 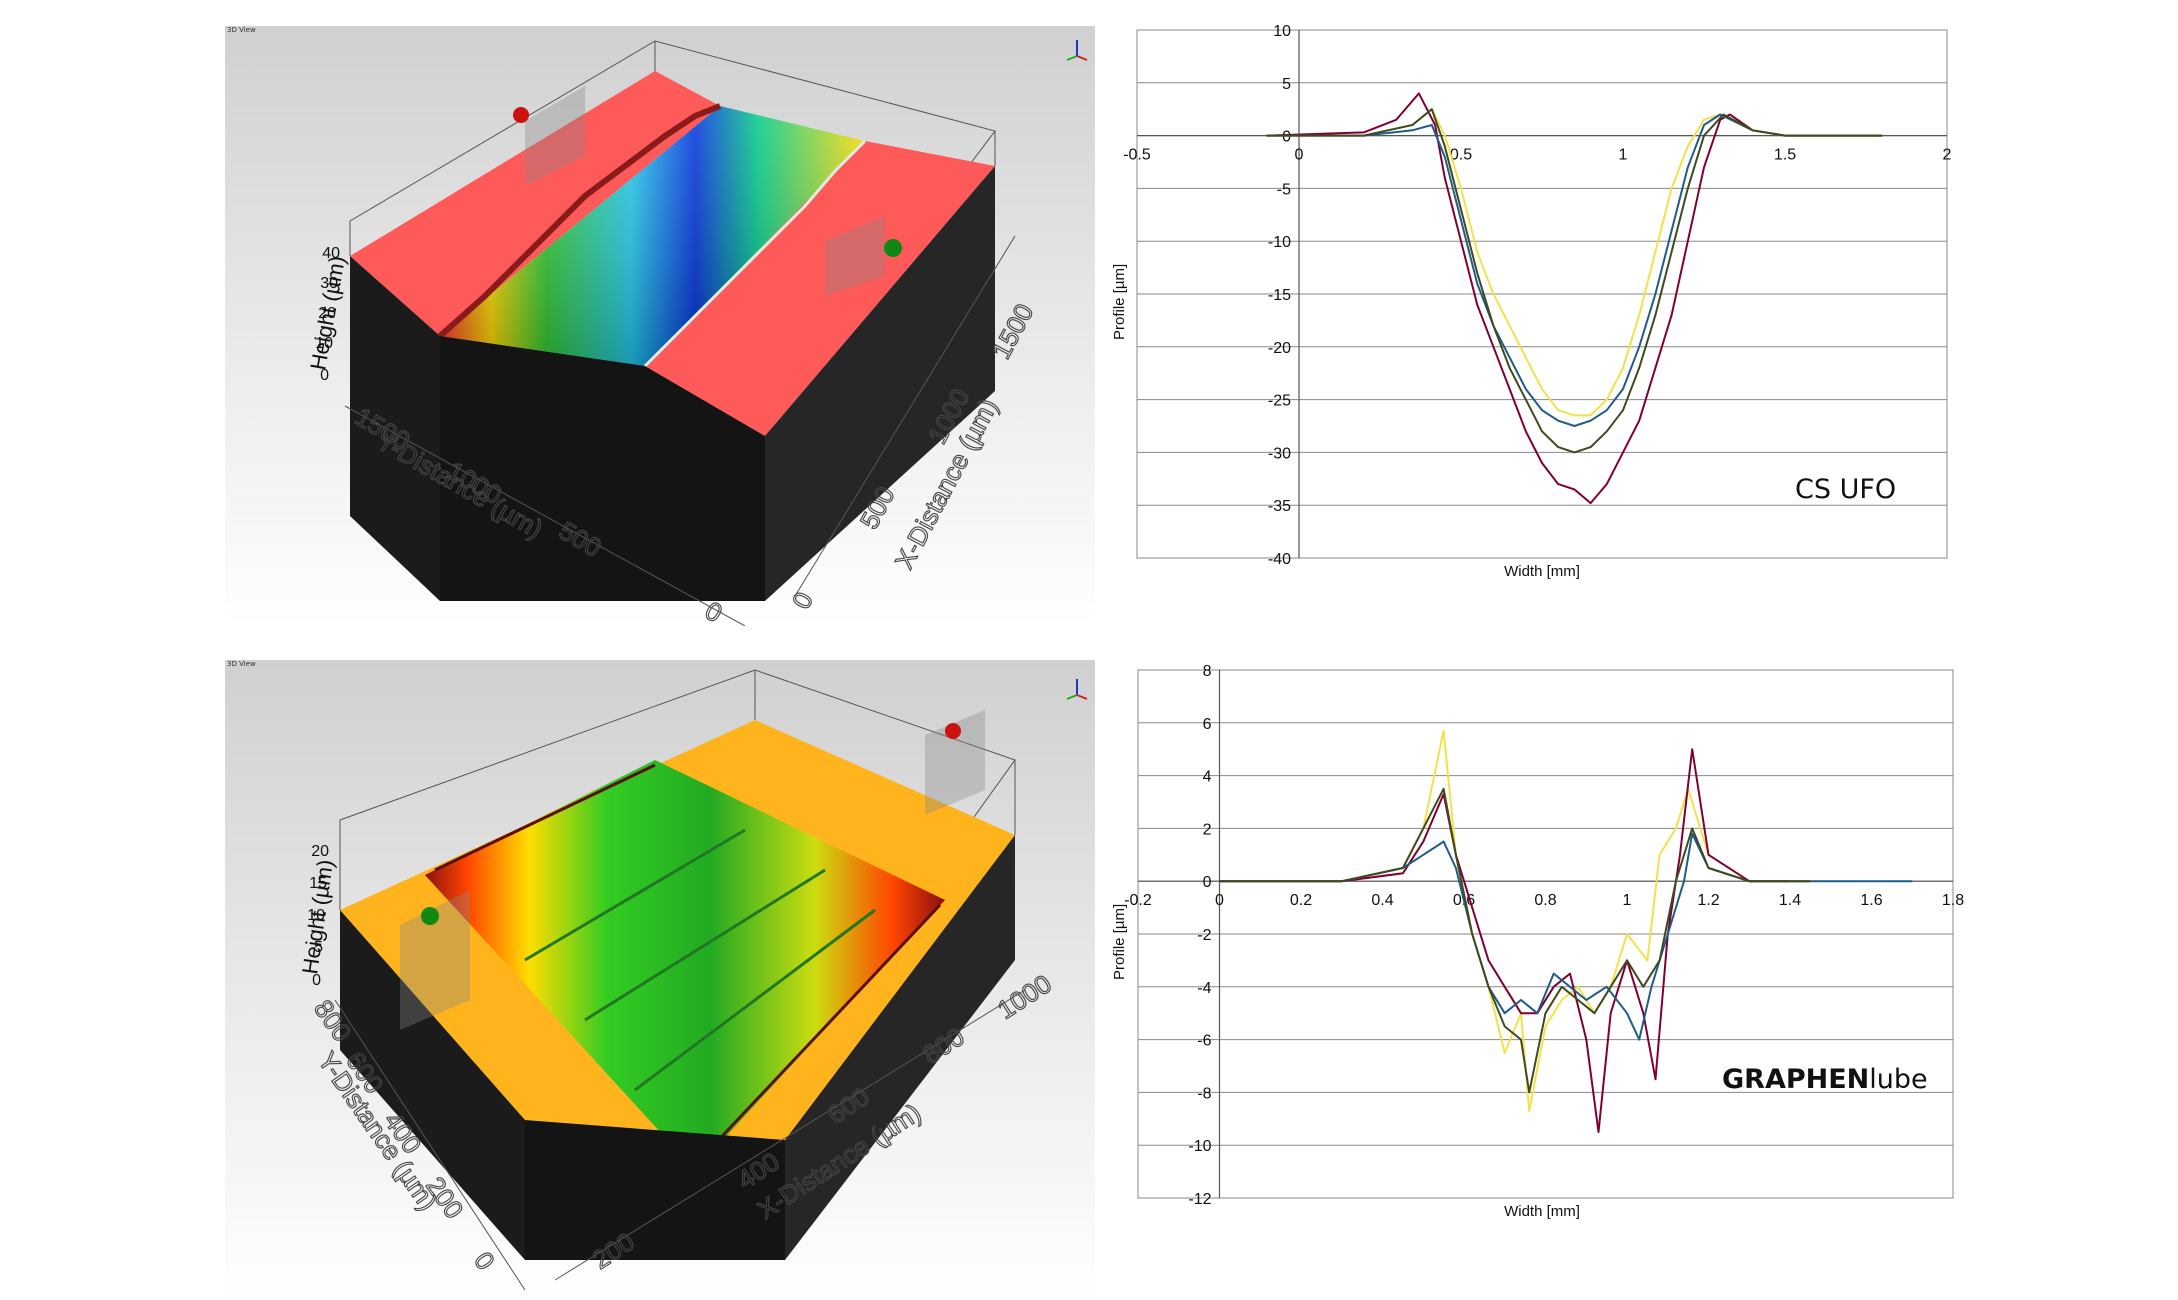 I want to click on y-tick-label: 4, so click(x=1207, y=777).